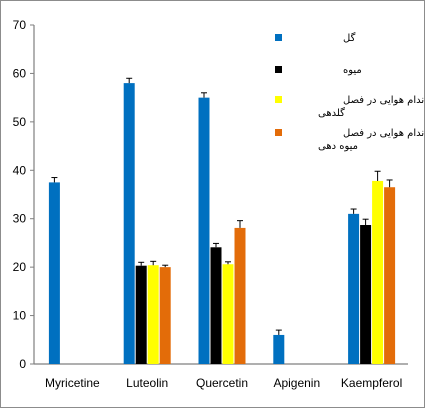  I want to click on y-tick-label: 0, so click(22, 364).